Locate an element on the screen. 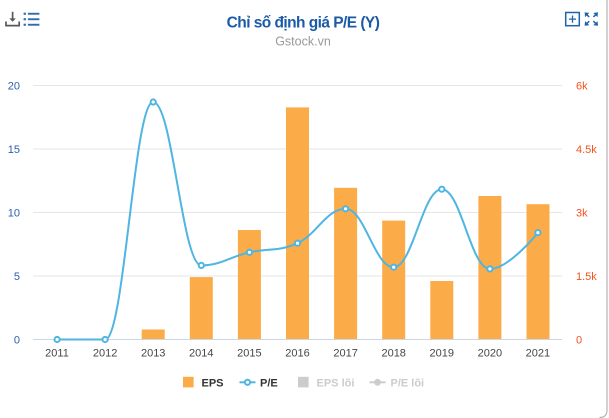 Image resolution: width=609 pixels, height=418 pixels. svg-text: 2018 is located at coordinates (393, 354).